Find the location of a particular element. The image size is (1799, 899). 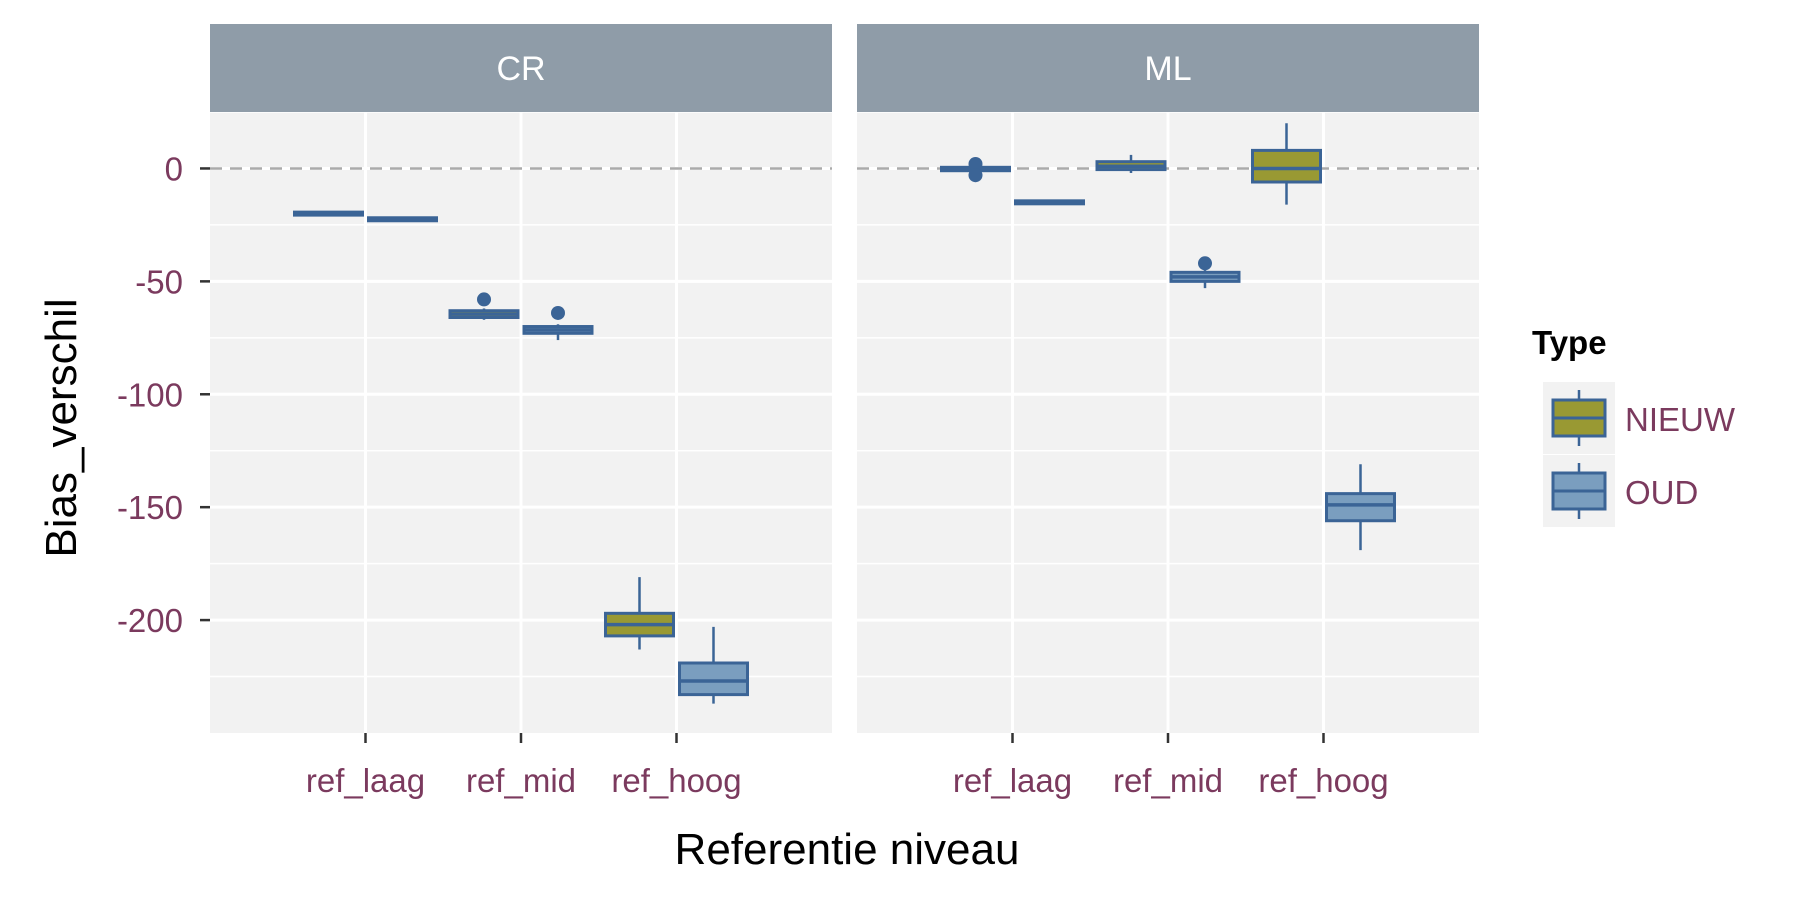

legend: Type NIEUW OUD is located at coordinates (1634, 425).